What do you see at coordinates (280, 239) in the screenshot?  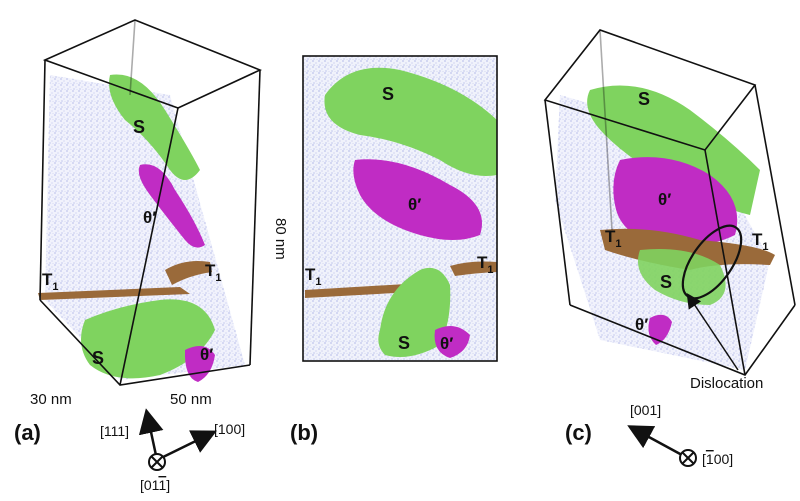 I see `panel-a-height-dimension: 80 nm` at bounding box center [280, 239].